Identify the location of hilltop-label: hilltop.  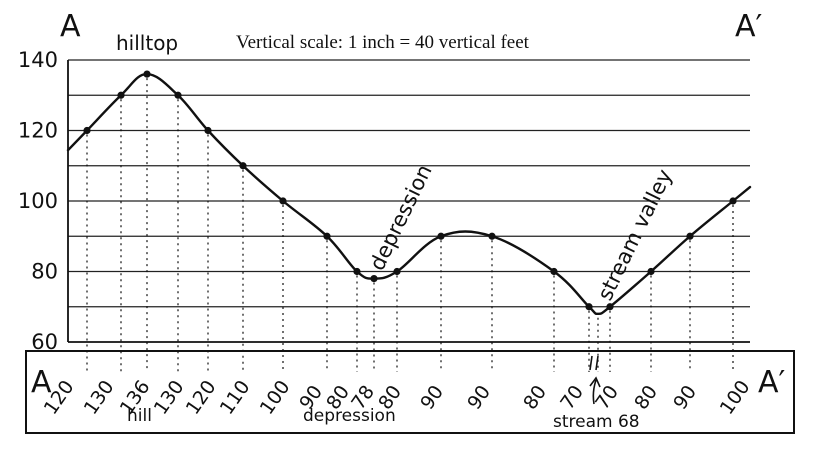
(147, 43).